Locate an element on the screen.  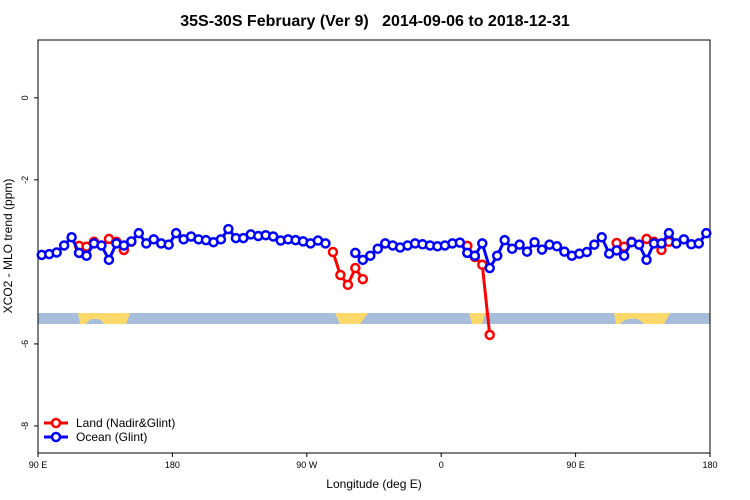
x-axis-label: Longitude (deg E) is located at coordinates (373, 484).